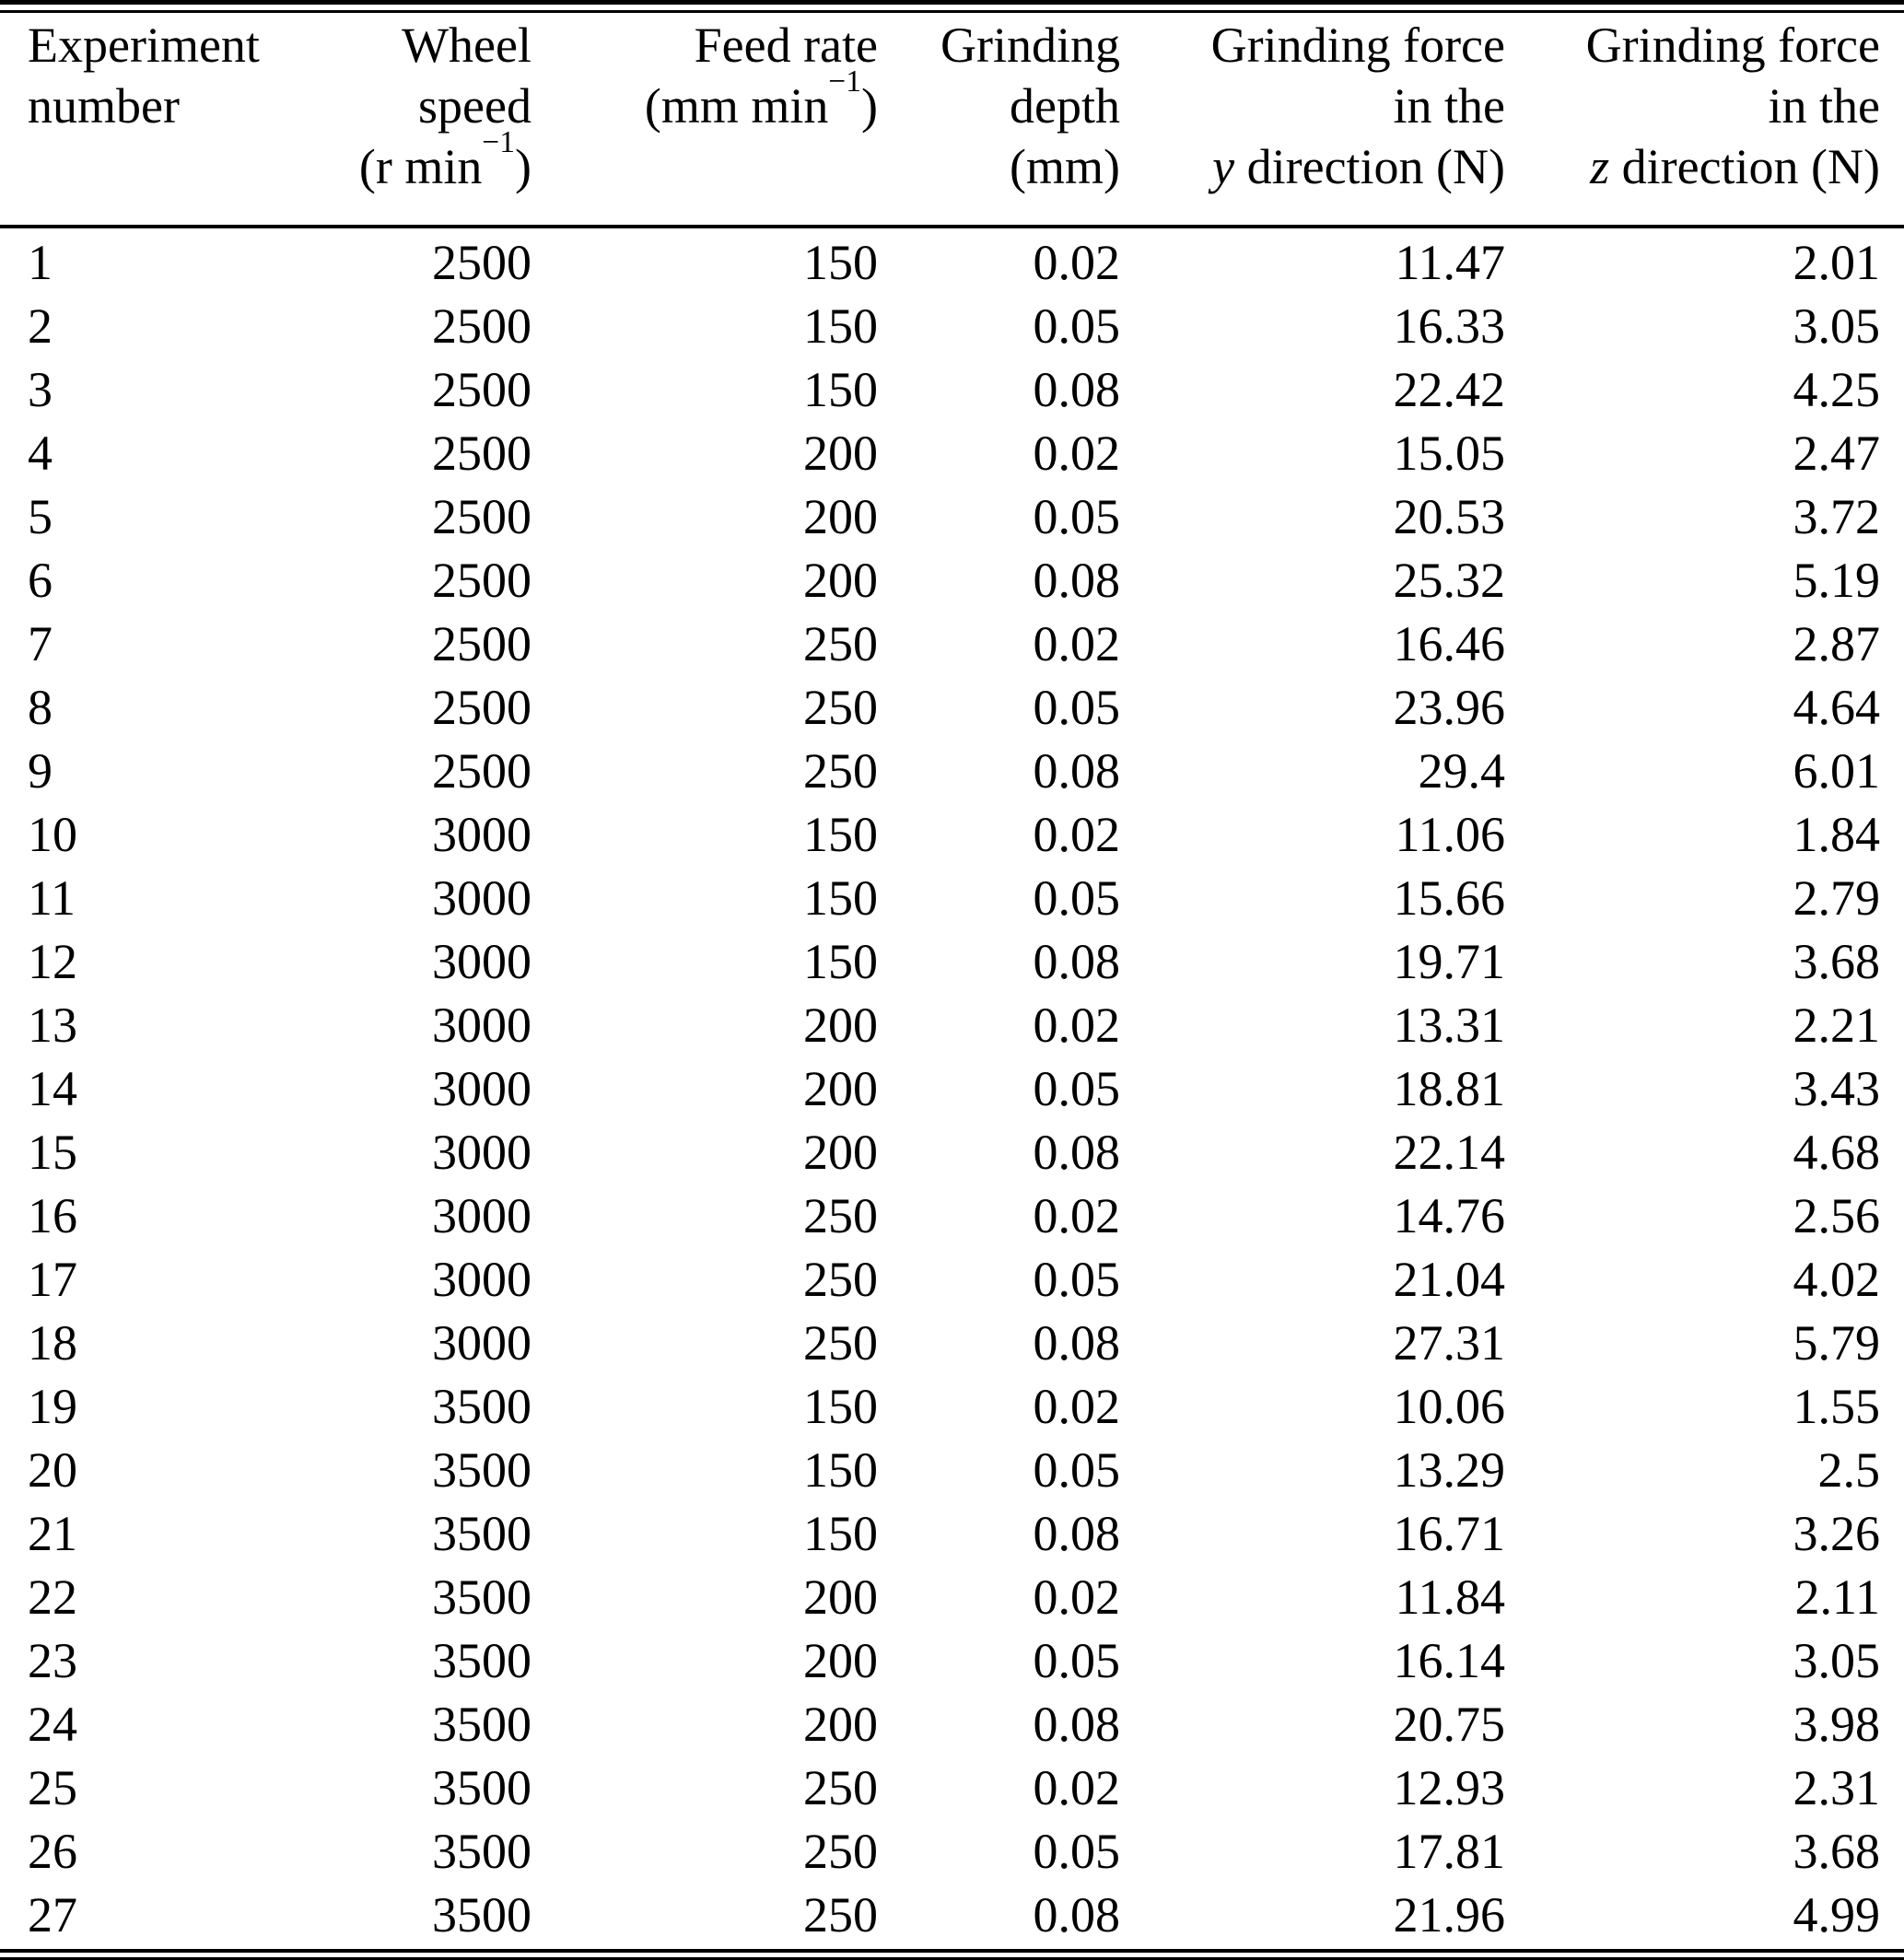 This screenshot has width=1904, height=1960. I want to click on cell-grinding-force-z: 2.47, so click(1837, 453).